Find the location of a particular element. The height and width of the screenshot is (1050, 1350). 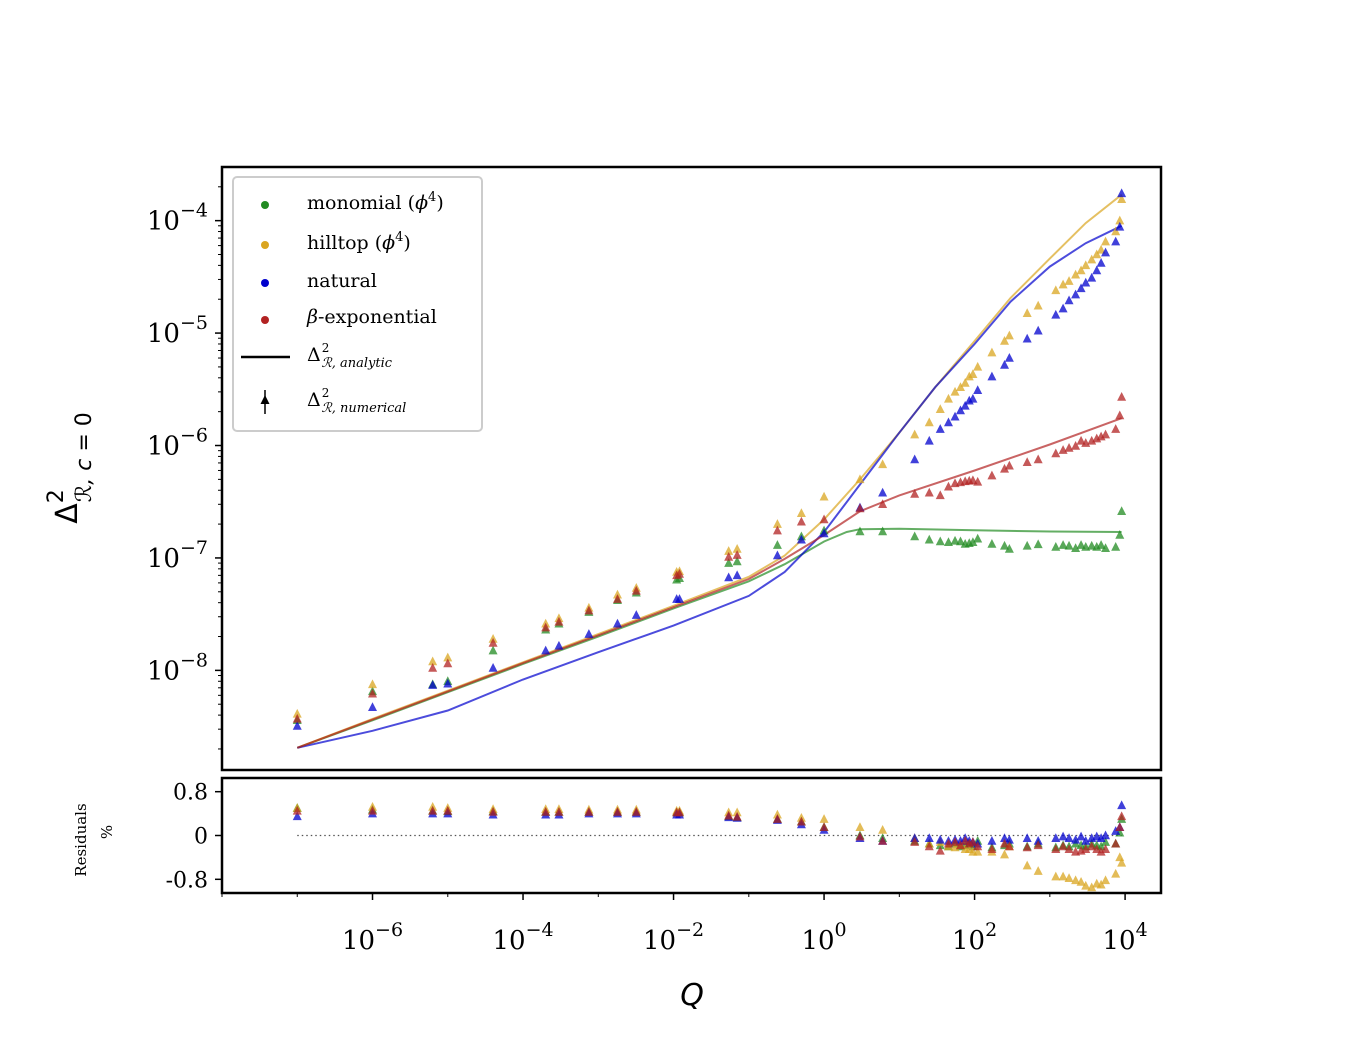

y-tick-label: 10⁻⁷ is located at coordinates (177, 555).